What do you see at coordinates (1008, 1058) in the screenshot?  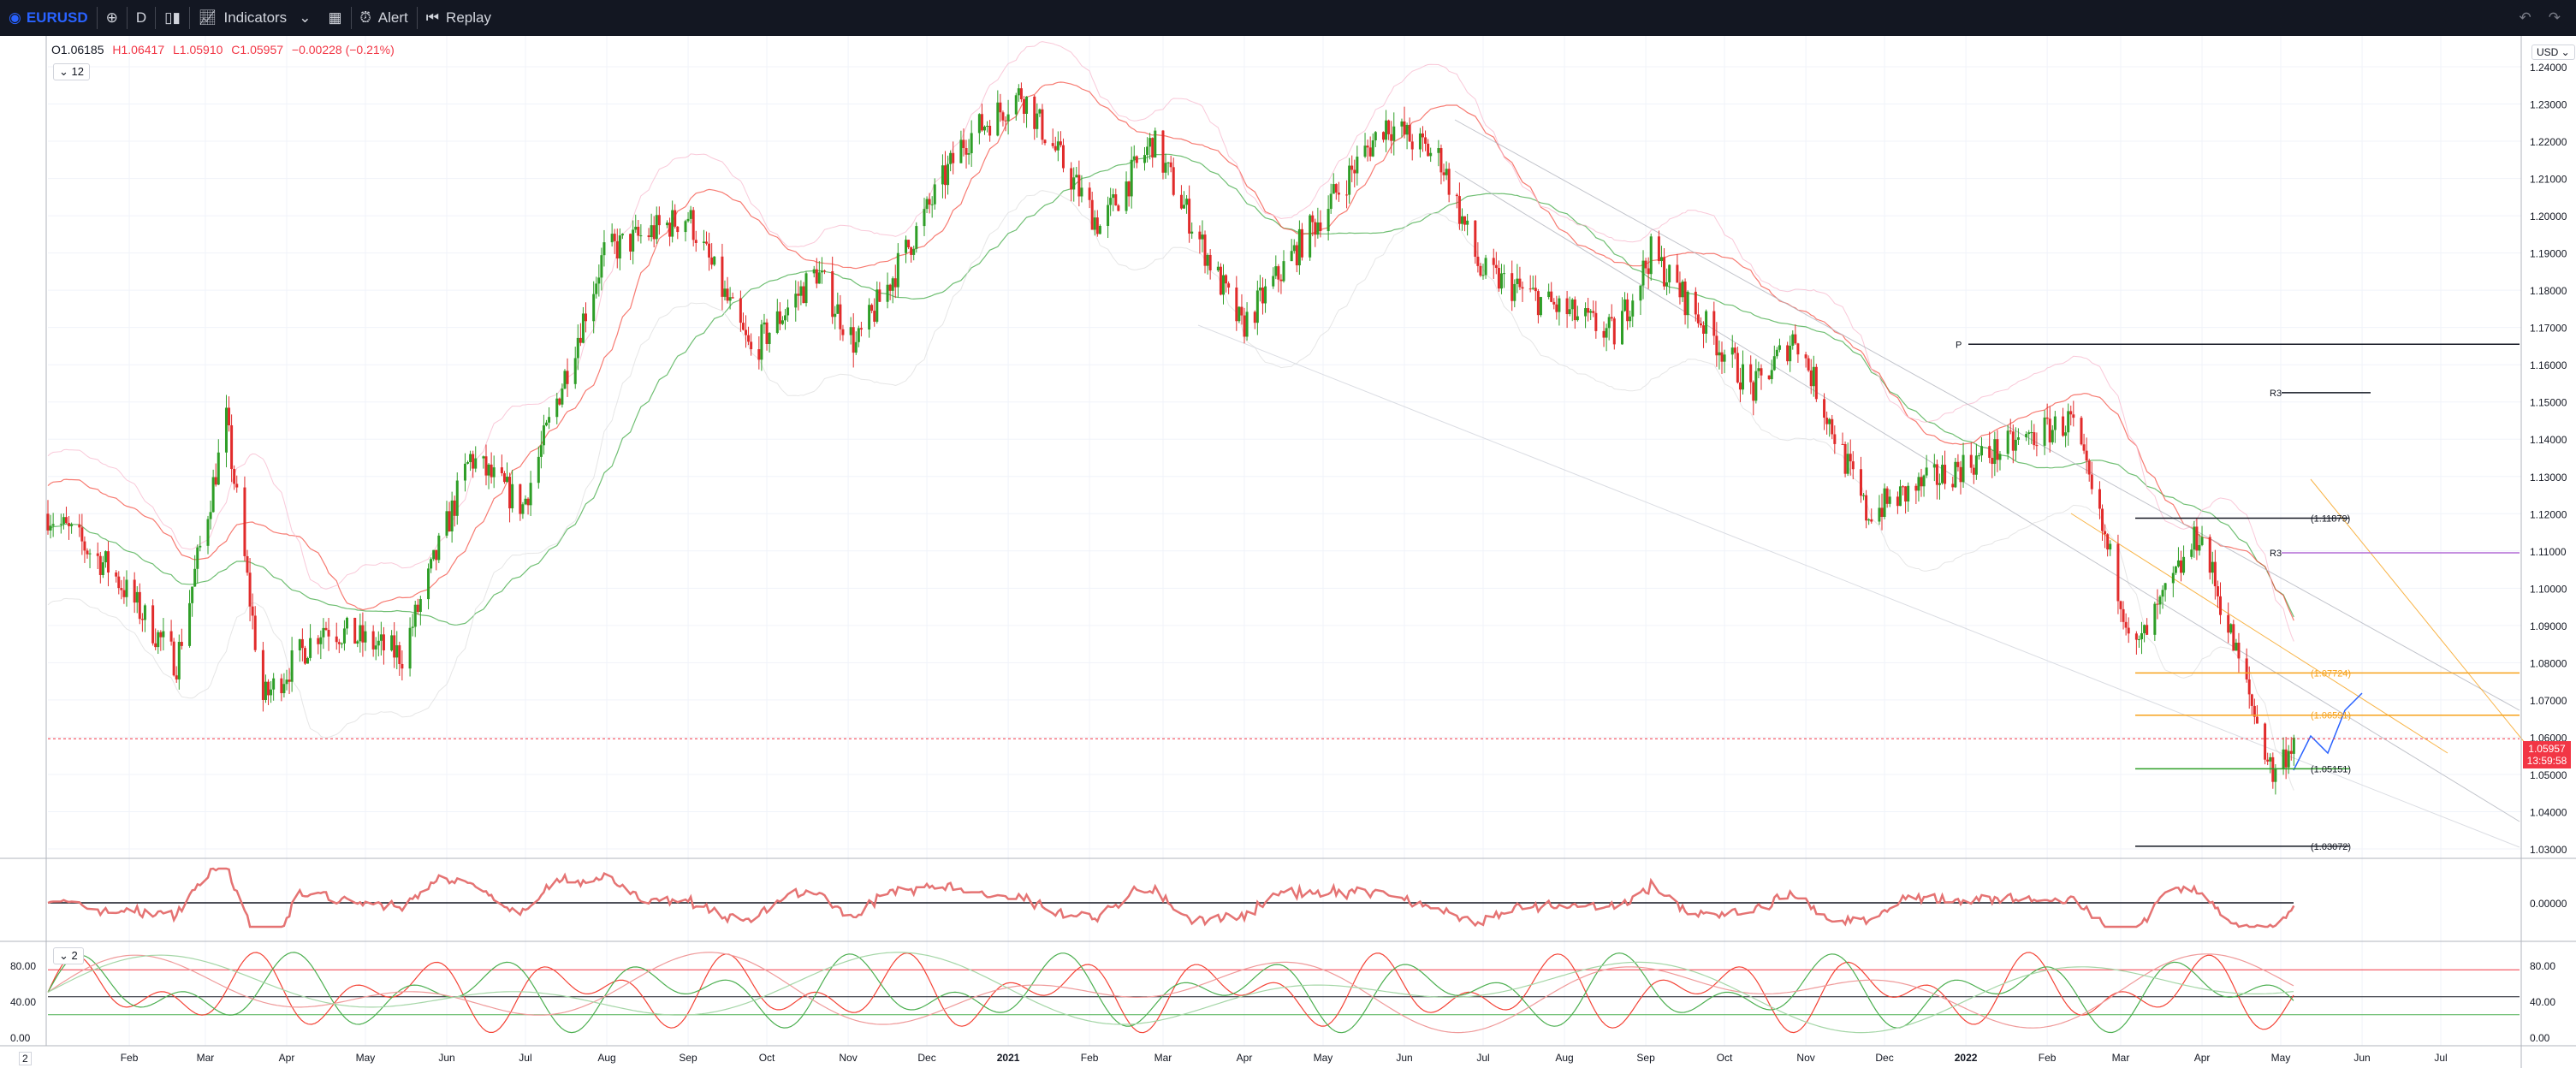 I see `time-tick-label: 2021` at bounding box center [1008, 1058].